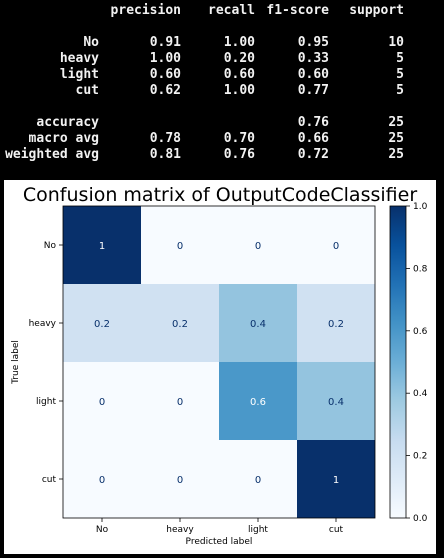 Image resolution: width=444 pixels, height=558 pixels. Describe the element at coordinates (180, 530) in the screenshot. I see `x-tick-label: heavy` at that location.